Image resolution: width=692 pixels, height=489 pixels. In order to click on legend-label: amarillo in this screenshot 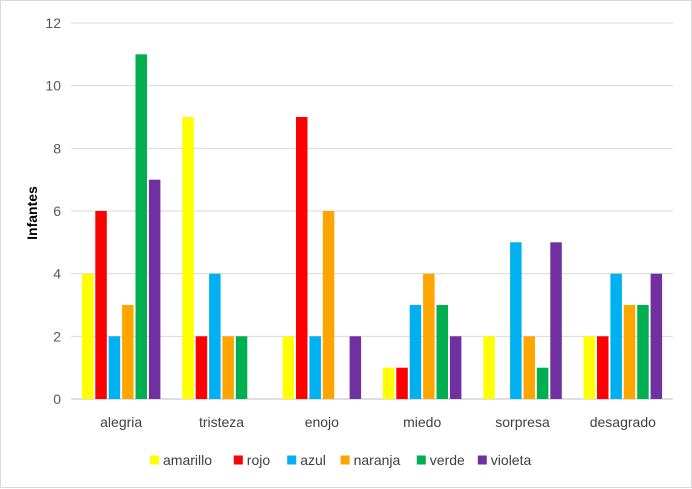, I will do `click(187, 460)`.